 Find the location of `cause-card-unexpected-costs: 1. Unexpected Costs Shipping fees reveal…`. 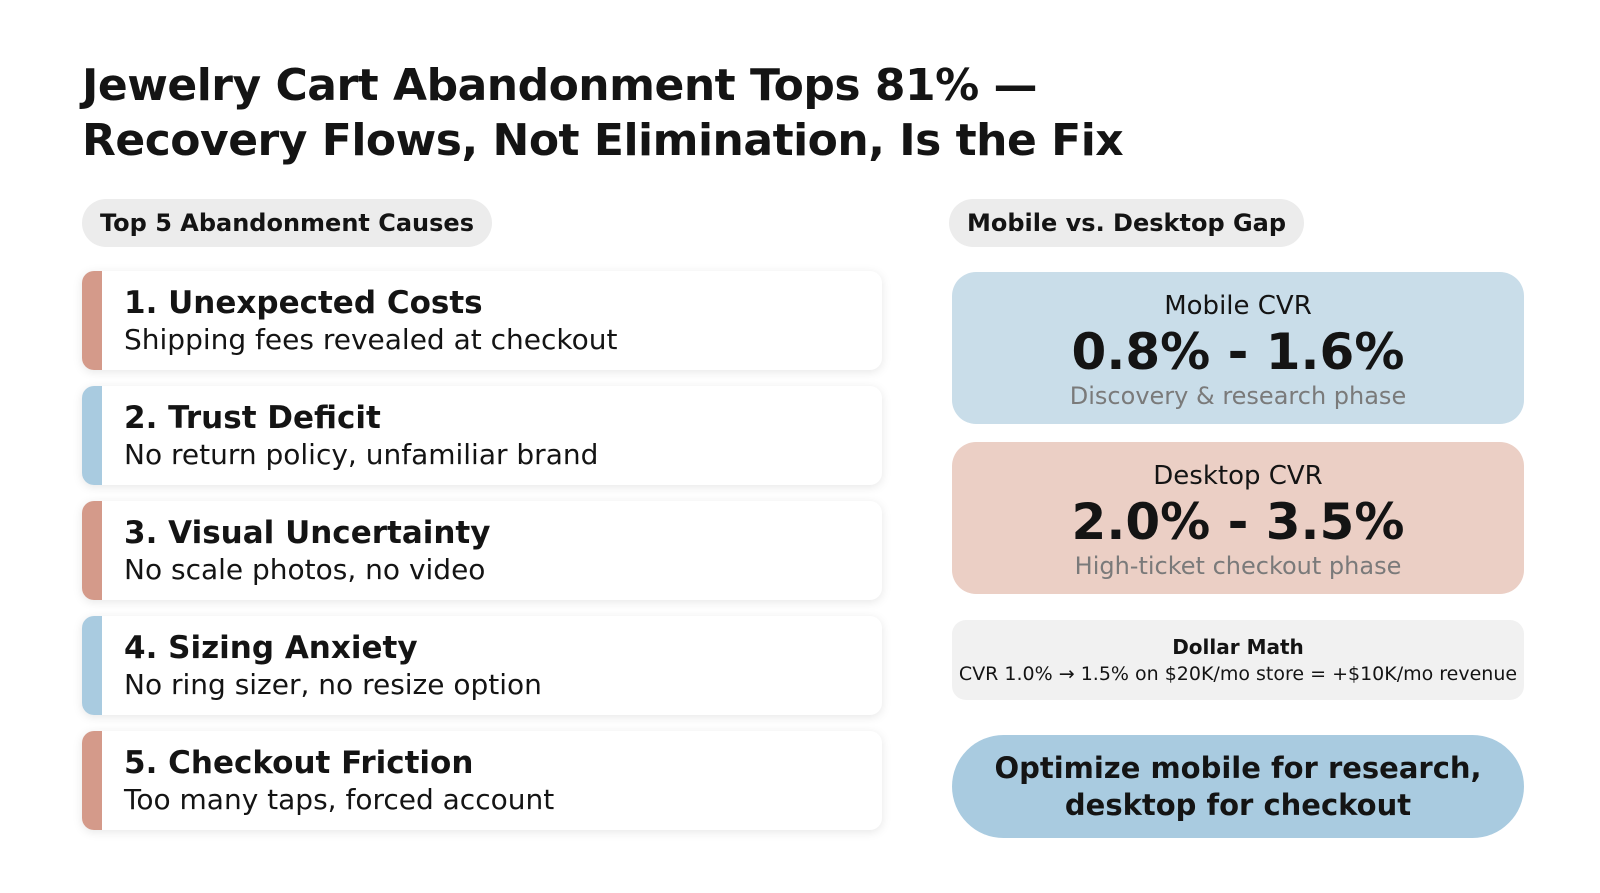

cause-card-unexpected-costs: 1. Unexpected Costs Shipping fees reveal… is located at coordinates (482, 320).